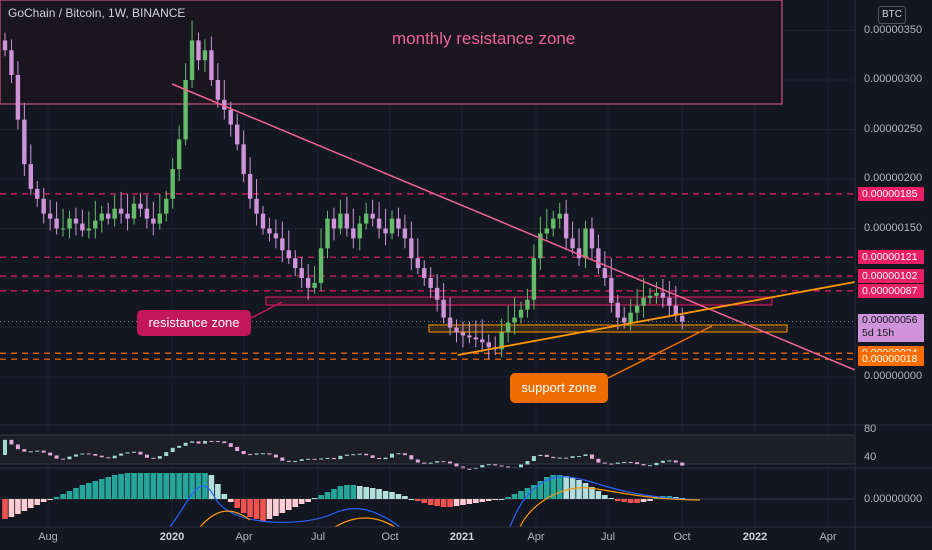 The height and width of the screenshot is (550, 932). What do you see at coordinates (891, 257) in the screenshot?
I see `price-tag: 0.00000121` at bounding box center [891, 257].